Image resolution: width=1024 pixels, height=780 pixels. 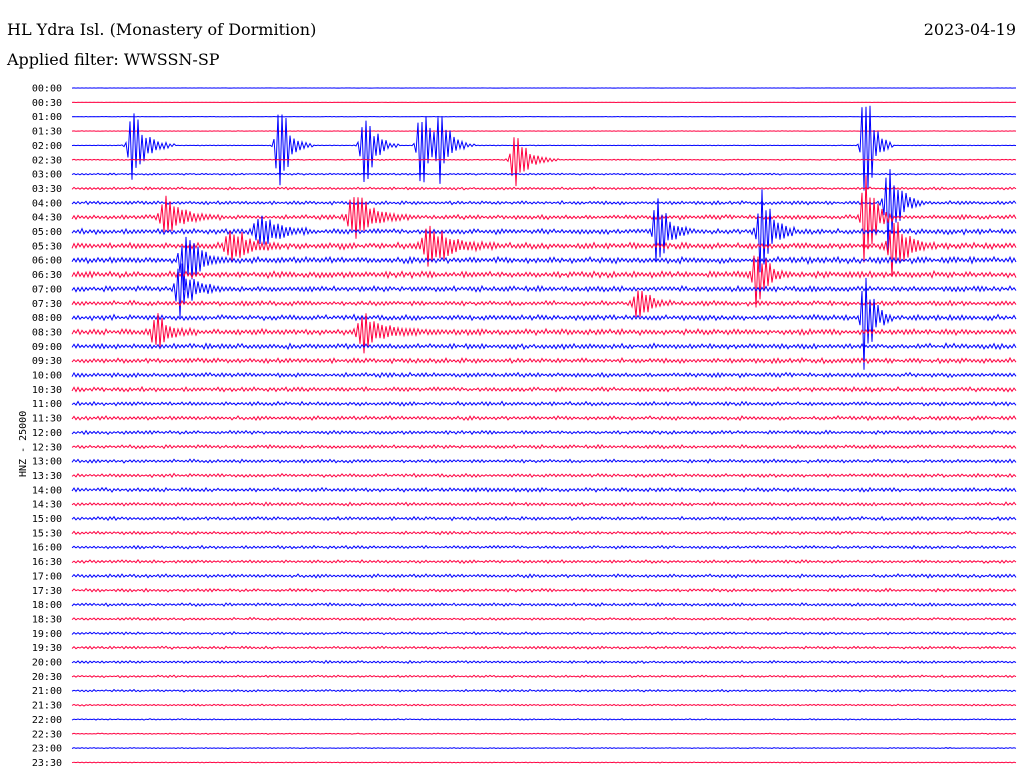 What do you see at coordinates (47, 763) in the screenshot?
I see `row-time-label: 23:30` at bounding box center [47, 763].